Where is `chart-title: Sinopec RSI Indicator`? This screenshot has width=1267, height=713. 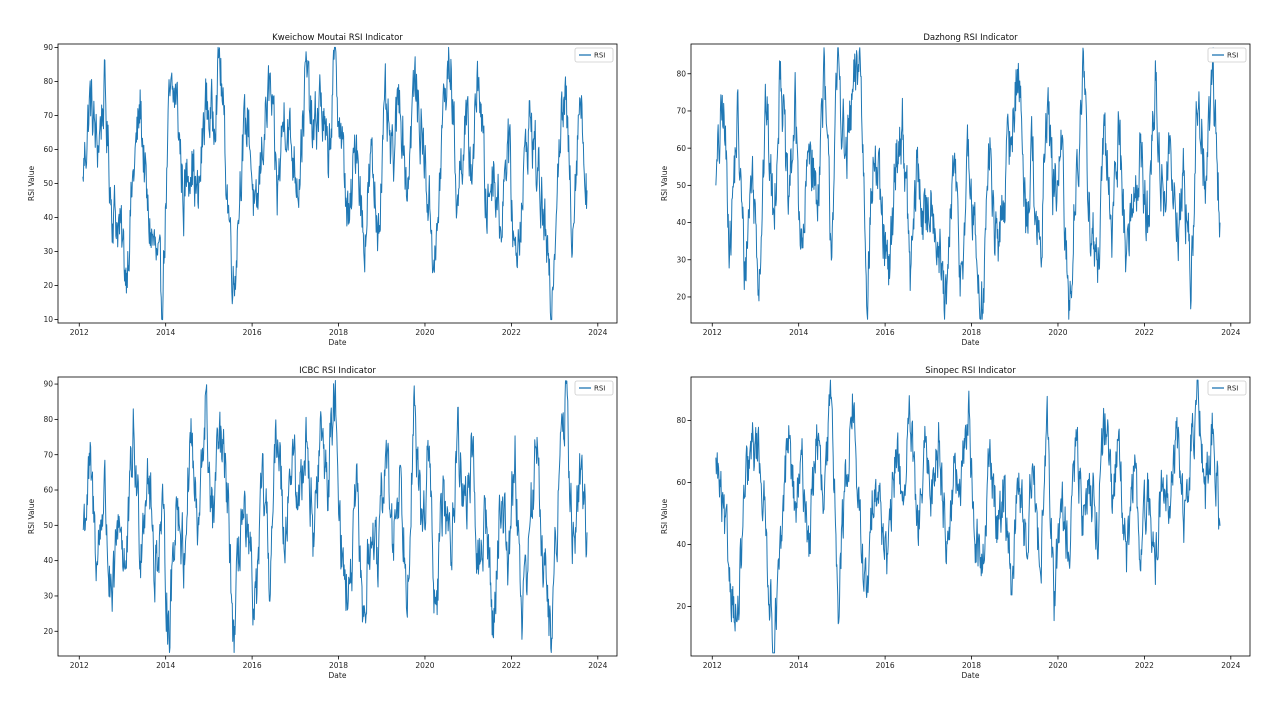
chart-title: Sinopec RSI Indicator is located at coordinates (970, 371).